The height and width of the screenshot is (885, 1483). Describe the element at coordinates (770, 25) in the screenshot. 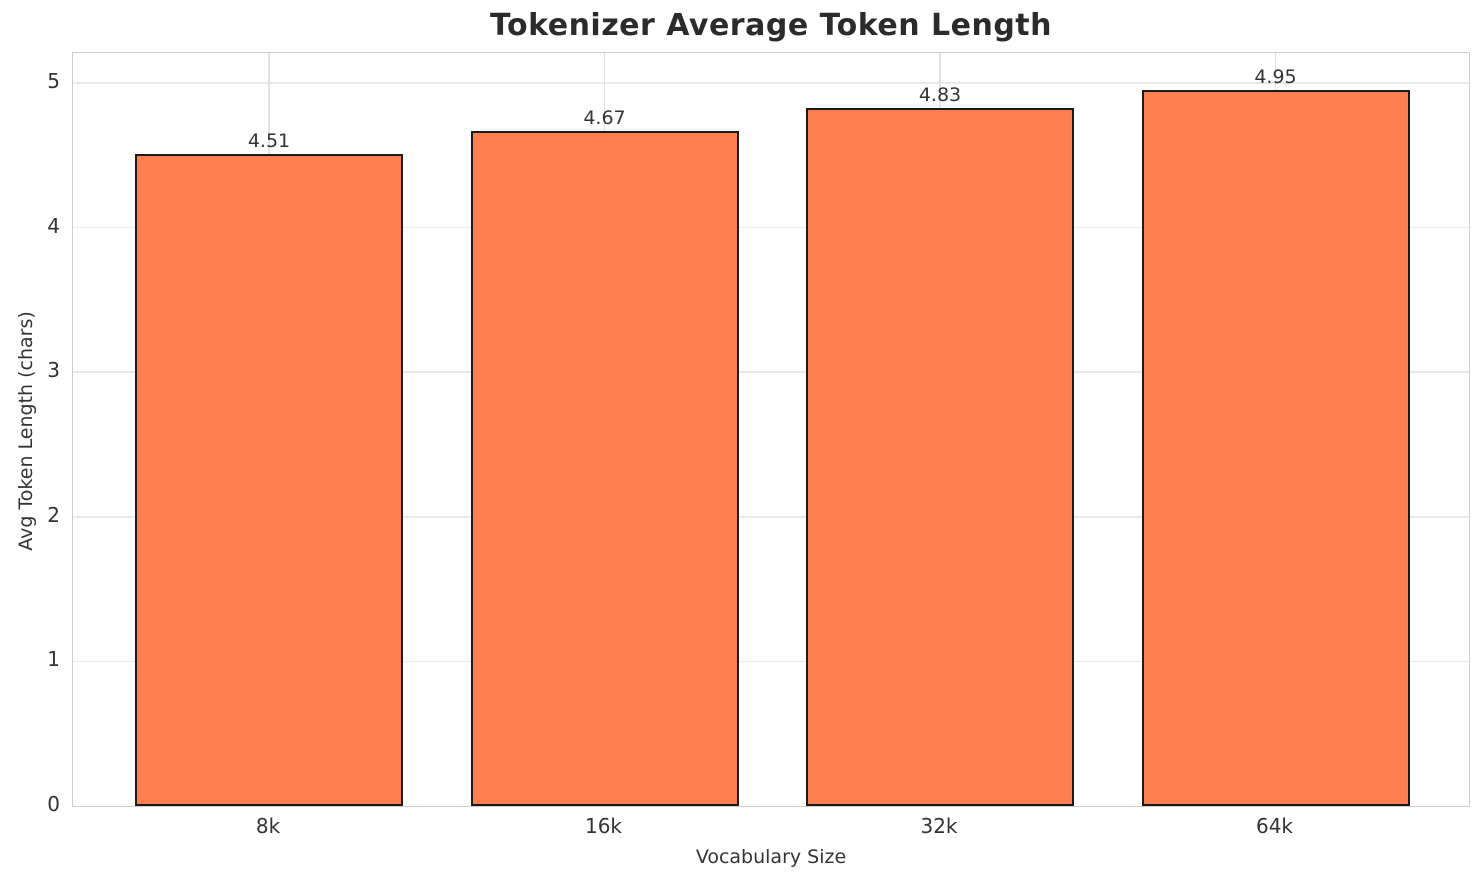

I see `chart-title: Tokenizer Average Token Length` at that location.